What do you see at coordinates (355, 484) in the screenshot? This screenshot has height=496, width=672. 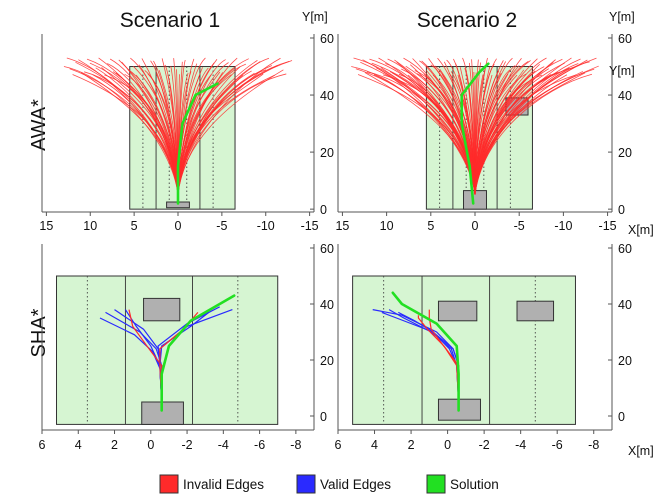 I see `legend-label-valid: Valid Edges` at bounding box center [355, 484].